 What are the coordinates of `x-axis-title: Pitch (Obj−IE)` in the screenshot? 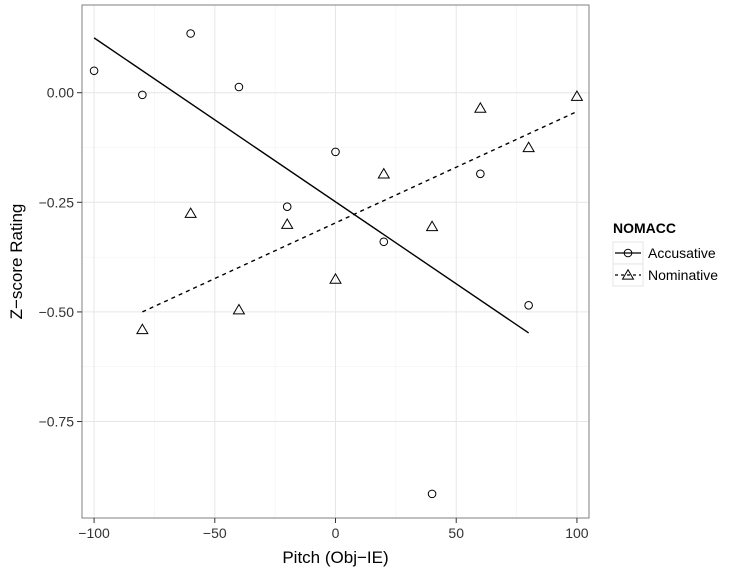 It's located at (335, 557).